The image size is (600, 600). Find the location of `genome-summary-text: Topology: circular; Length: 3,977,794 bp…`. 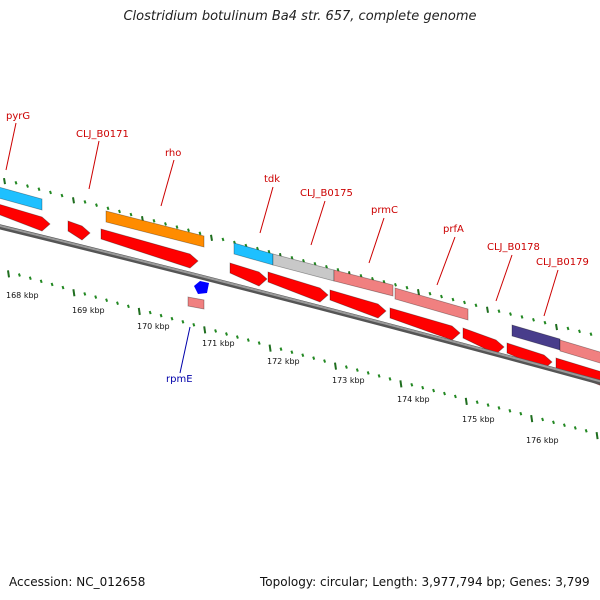

genome-summary-text: Topology: circular; Length: 3,977,794 bp… is located at coordinates (425, 582).